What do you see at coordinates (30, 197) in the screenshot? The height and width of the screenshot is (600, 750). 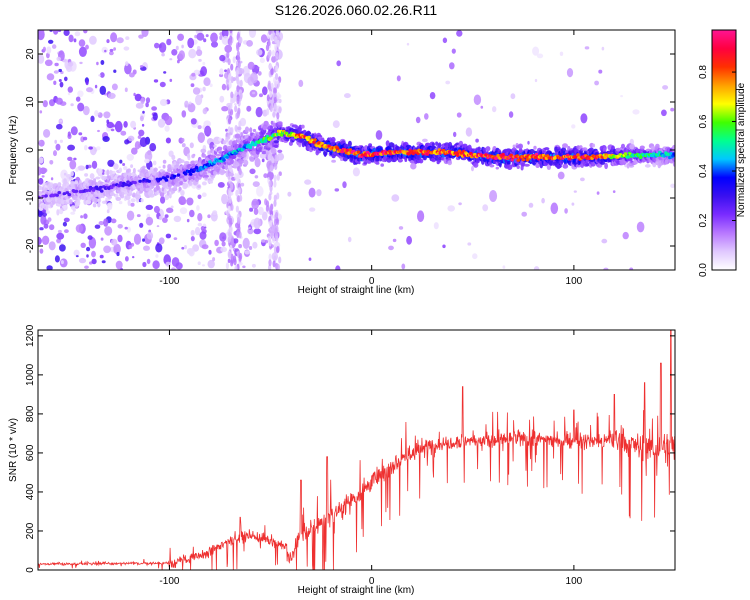 I see `y-tick-label: -10` at bounding box center [30, 197].